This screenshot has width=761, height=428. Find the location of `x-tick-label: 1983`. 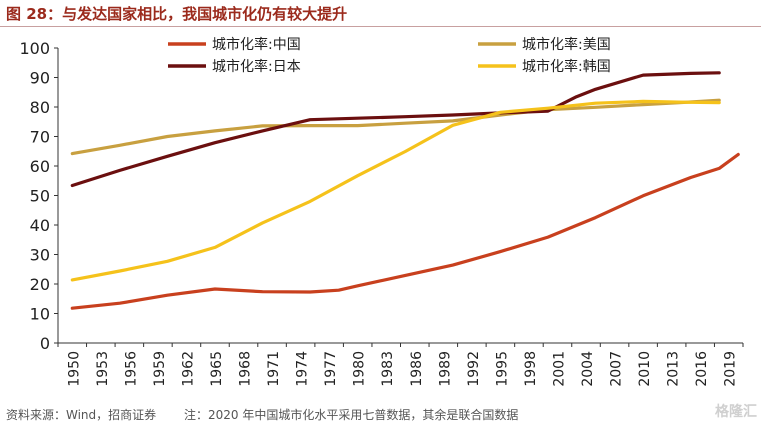

x-tick-label: 1983 is located at coordinates (388, 369).